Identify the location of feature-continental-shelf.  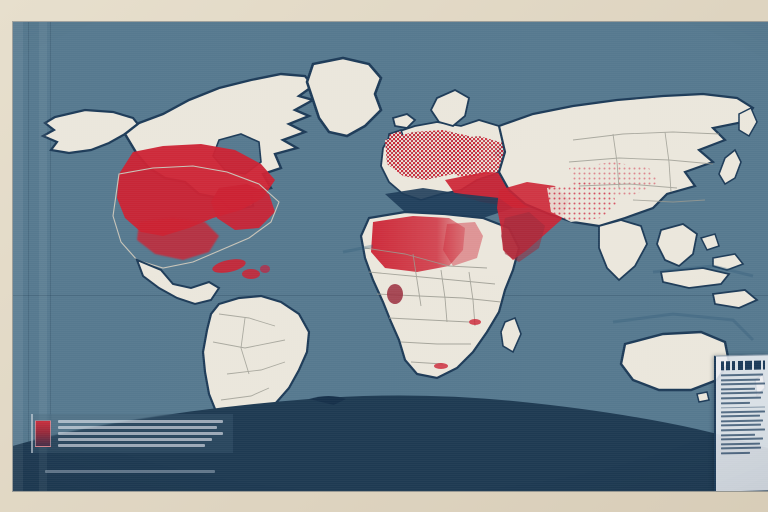
(548, 293).